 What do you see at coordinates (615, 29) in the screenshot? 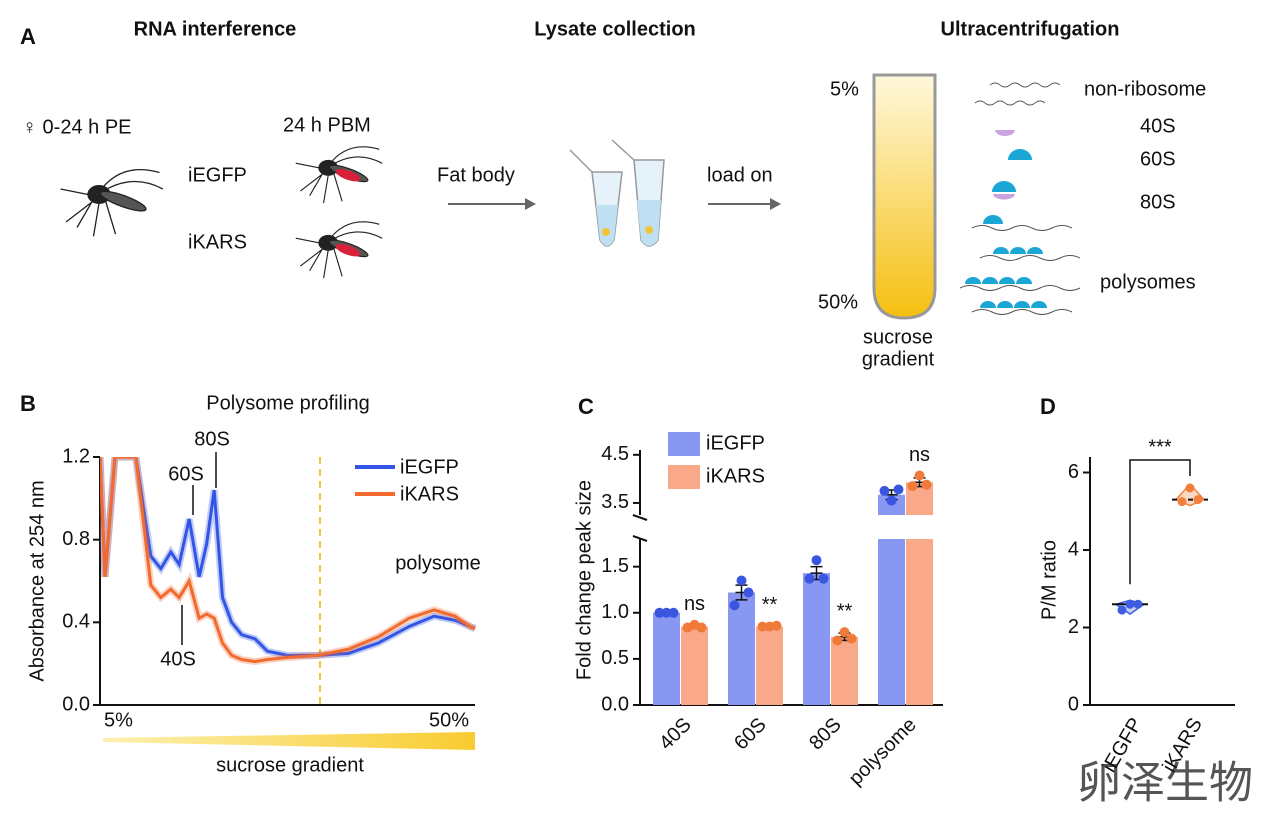
I see `header: Lysate collection` at bounding box center [615, 29].